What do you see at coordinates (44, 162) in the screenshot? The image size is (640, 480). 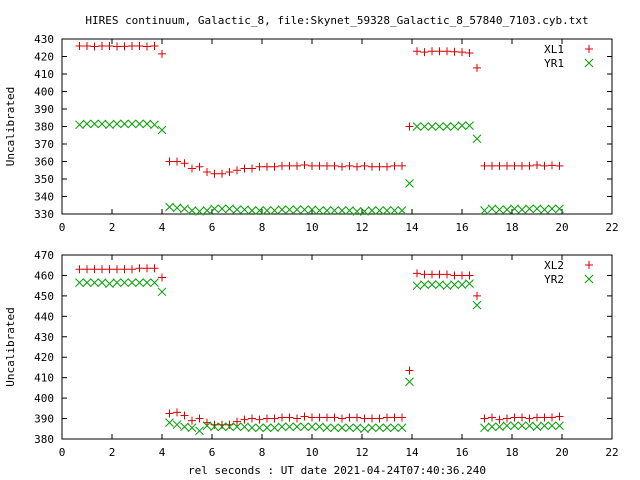 I see `y-tick-label: 360` at bounding box center [44, 162].